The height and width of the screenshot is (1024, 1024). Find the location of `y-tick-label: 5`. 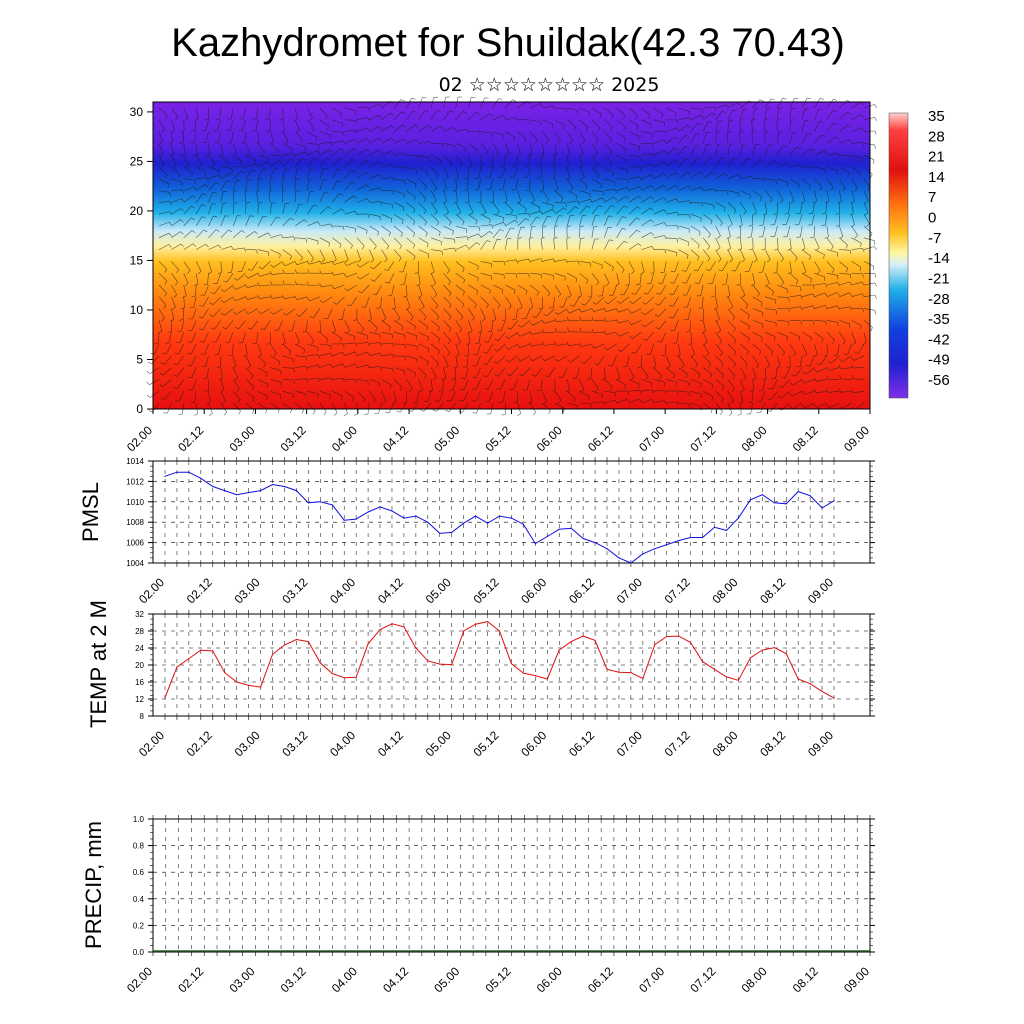

y-tick-label: 5 is located at coordinates (139, 359).